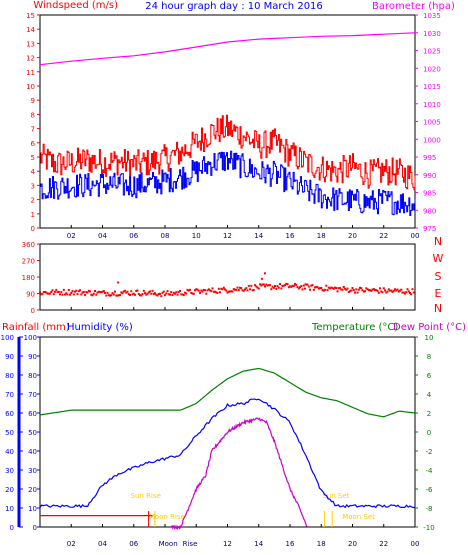 This screenshot has width=468, height=555. I want to click on humidity-tick-label: 70, so click(32, 395).